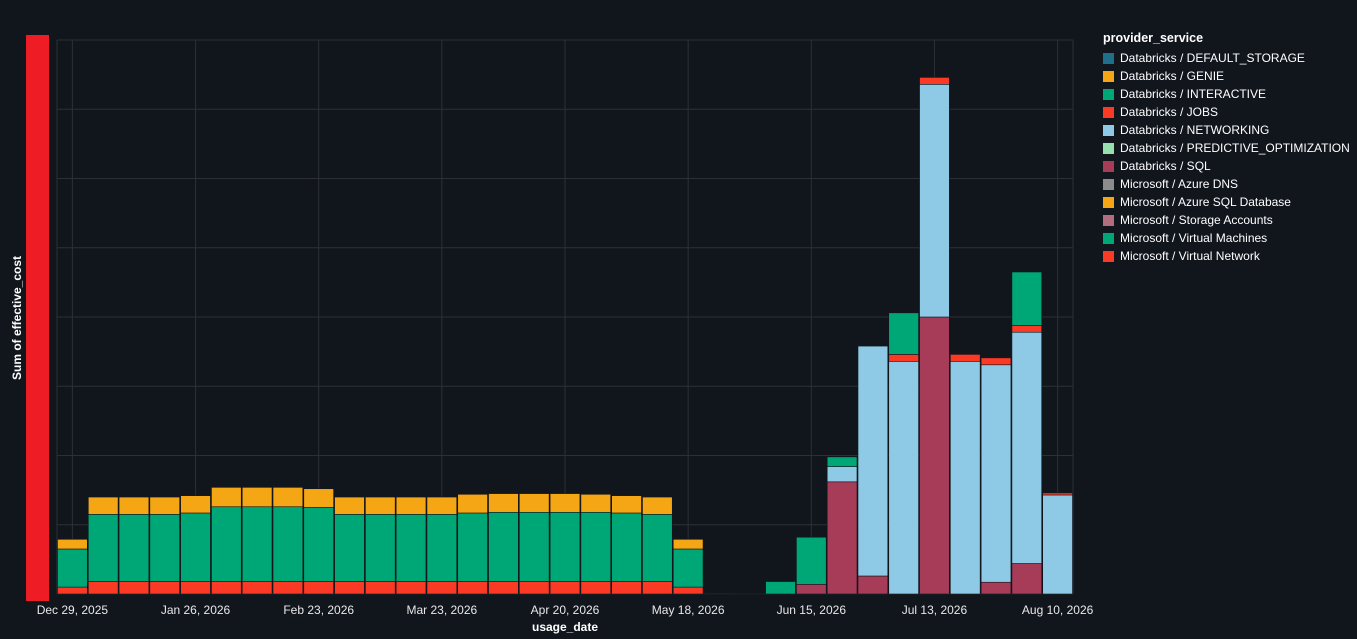  Describe the element at coordinates (1226, 256) in the screenshot. I see `legend-item: Microsoft / Virtual Network` at that location.